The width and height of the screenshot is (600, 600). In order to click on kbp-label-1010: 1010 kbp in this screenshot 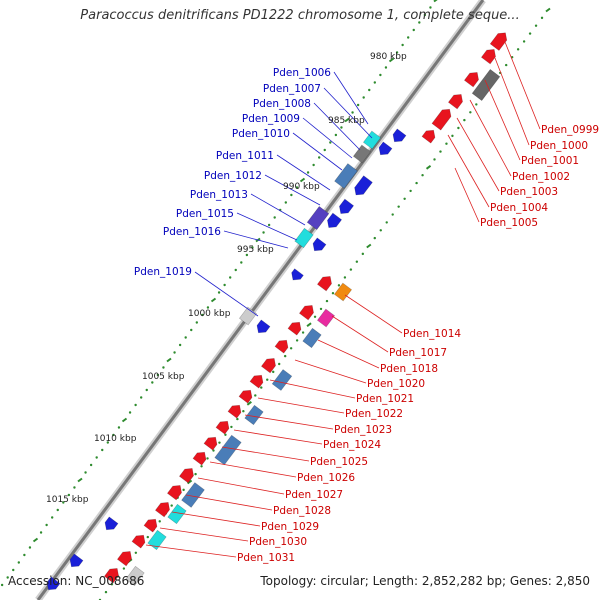, I will do `click(115, 439)`.